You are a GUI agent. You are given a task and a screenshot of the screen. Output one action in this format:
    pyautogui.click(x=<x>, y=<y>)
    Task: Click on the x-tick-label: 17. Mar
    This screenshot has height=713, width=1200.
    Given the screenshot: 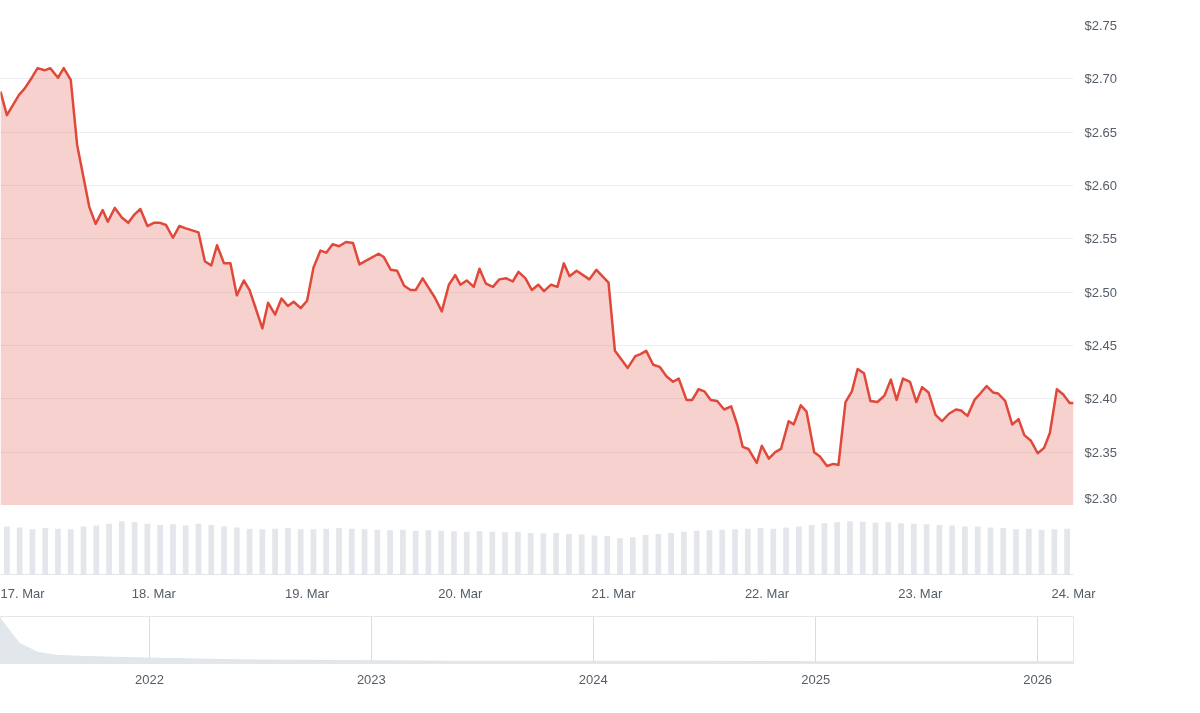 What is the action you would take?
    pyautogui.click(x=23, y=593)
    